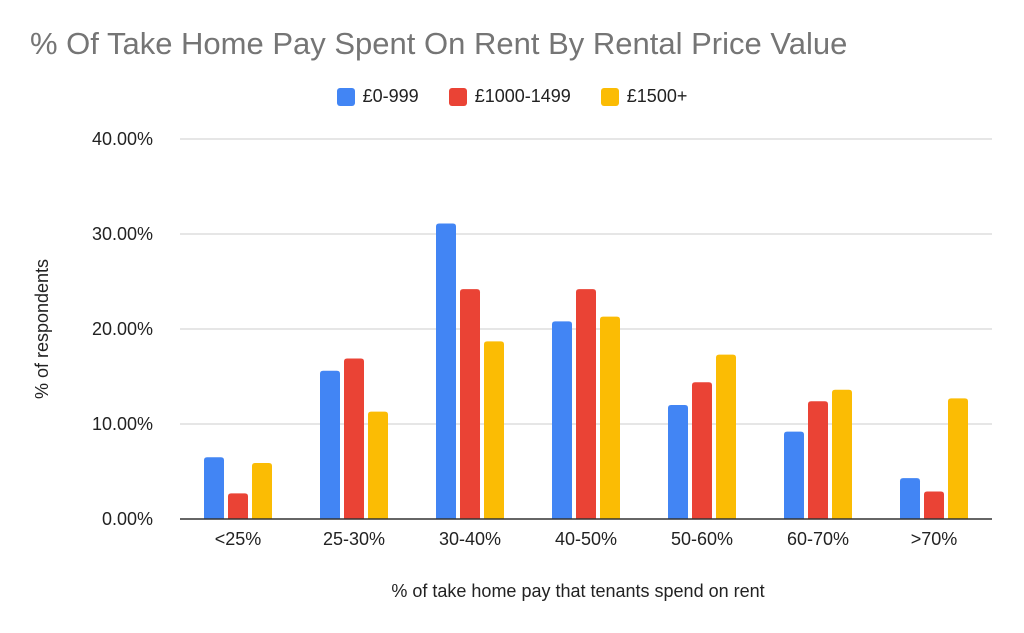 This screenshot has height=633, width=1024. Describe the element at coordinates (818, 460) in the screenshot. I see `bar-60-70%-series-2` at that location.